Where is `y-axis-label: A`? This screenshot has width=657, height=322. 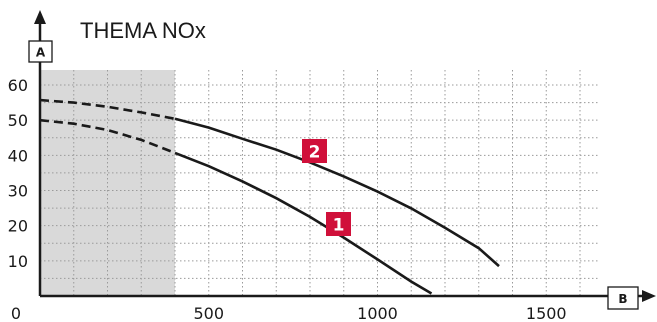 y-axis-label: A is located at coordinates (41, 53).